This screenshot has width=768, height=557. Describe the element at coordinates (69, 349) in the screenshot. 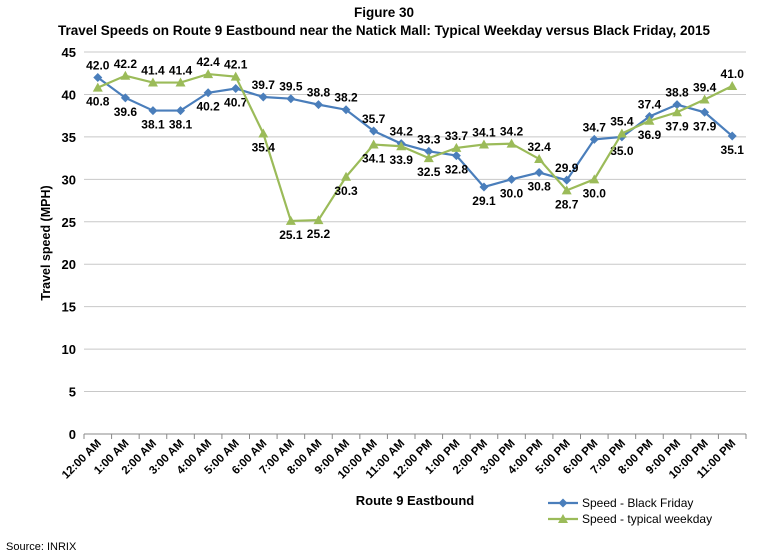

I see `y-tick-label: 10` at that location.